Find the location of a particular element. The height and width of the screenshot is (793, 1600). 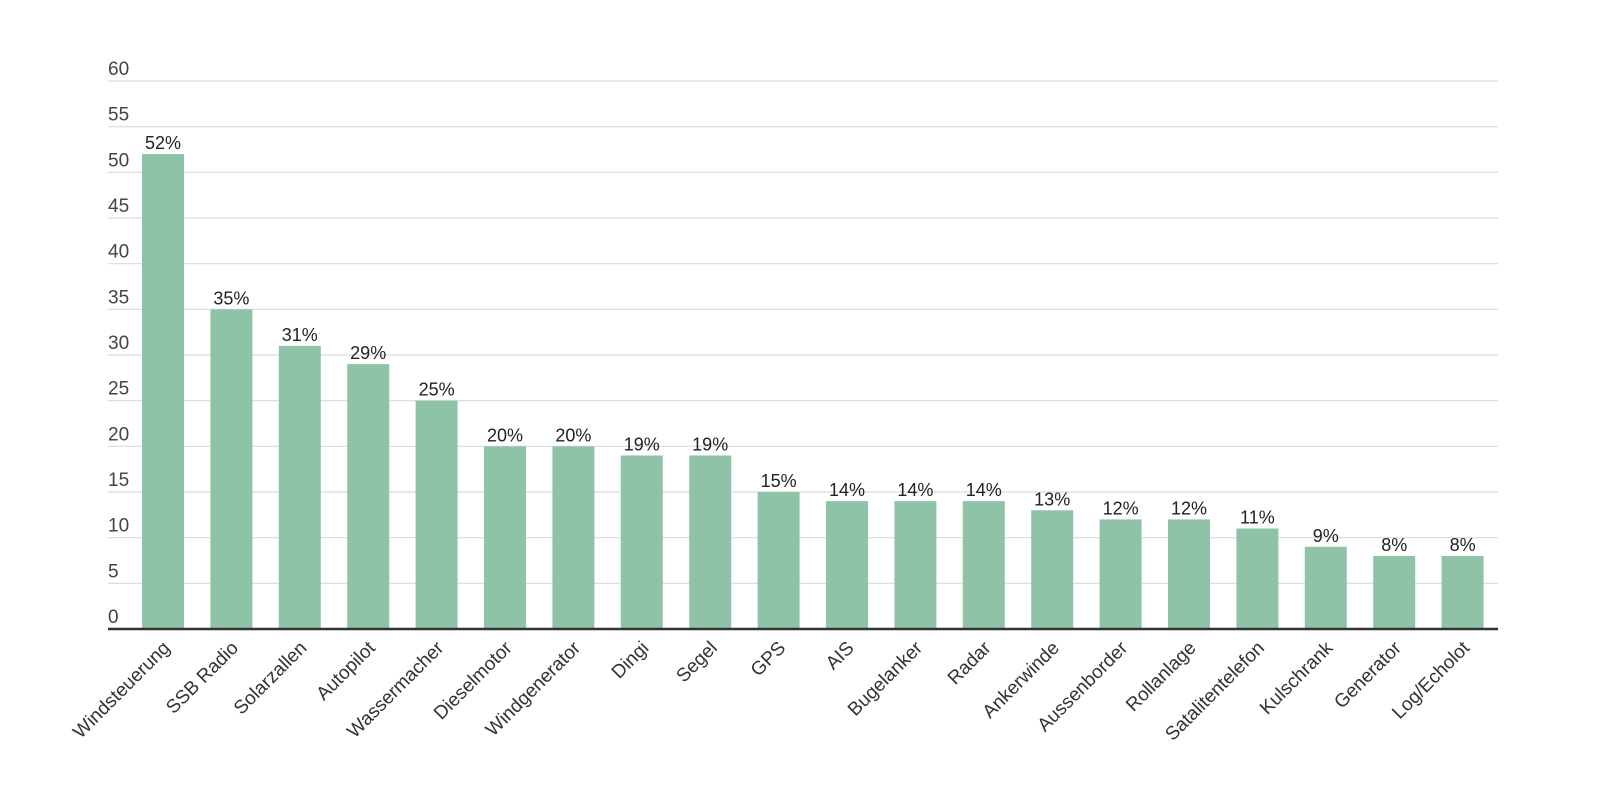

y-axis-ticks: 0 5 10 15 20 25 30 35 40 45 50 55 60 is located at coordinates (118, 343).